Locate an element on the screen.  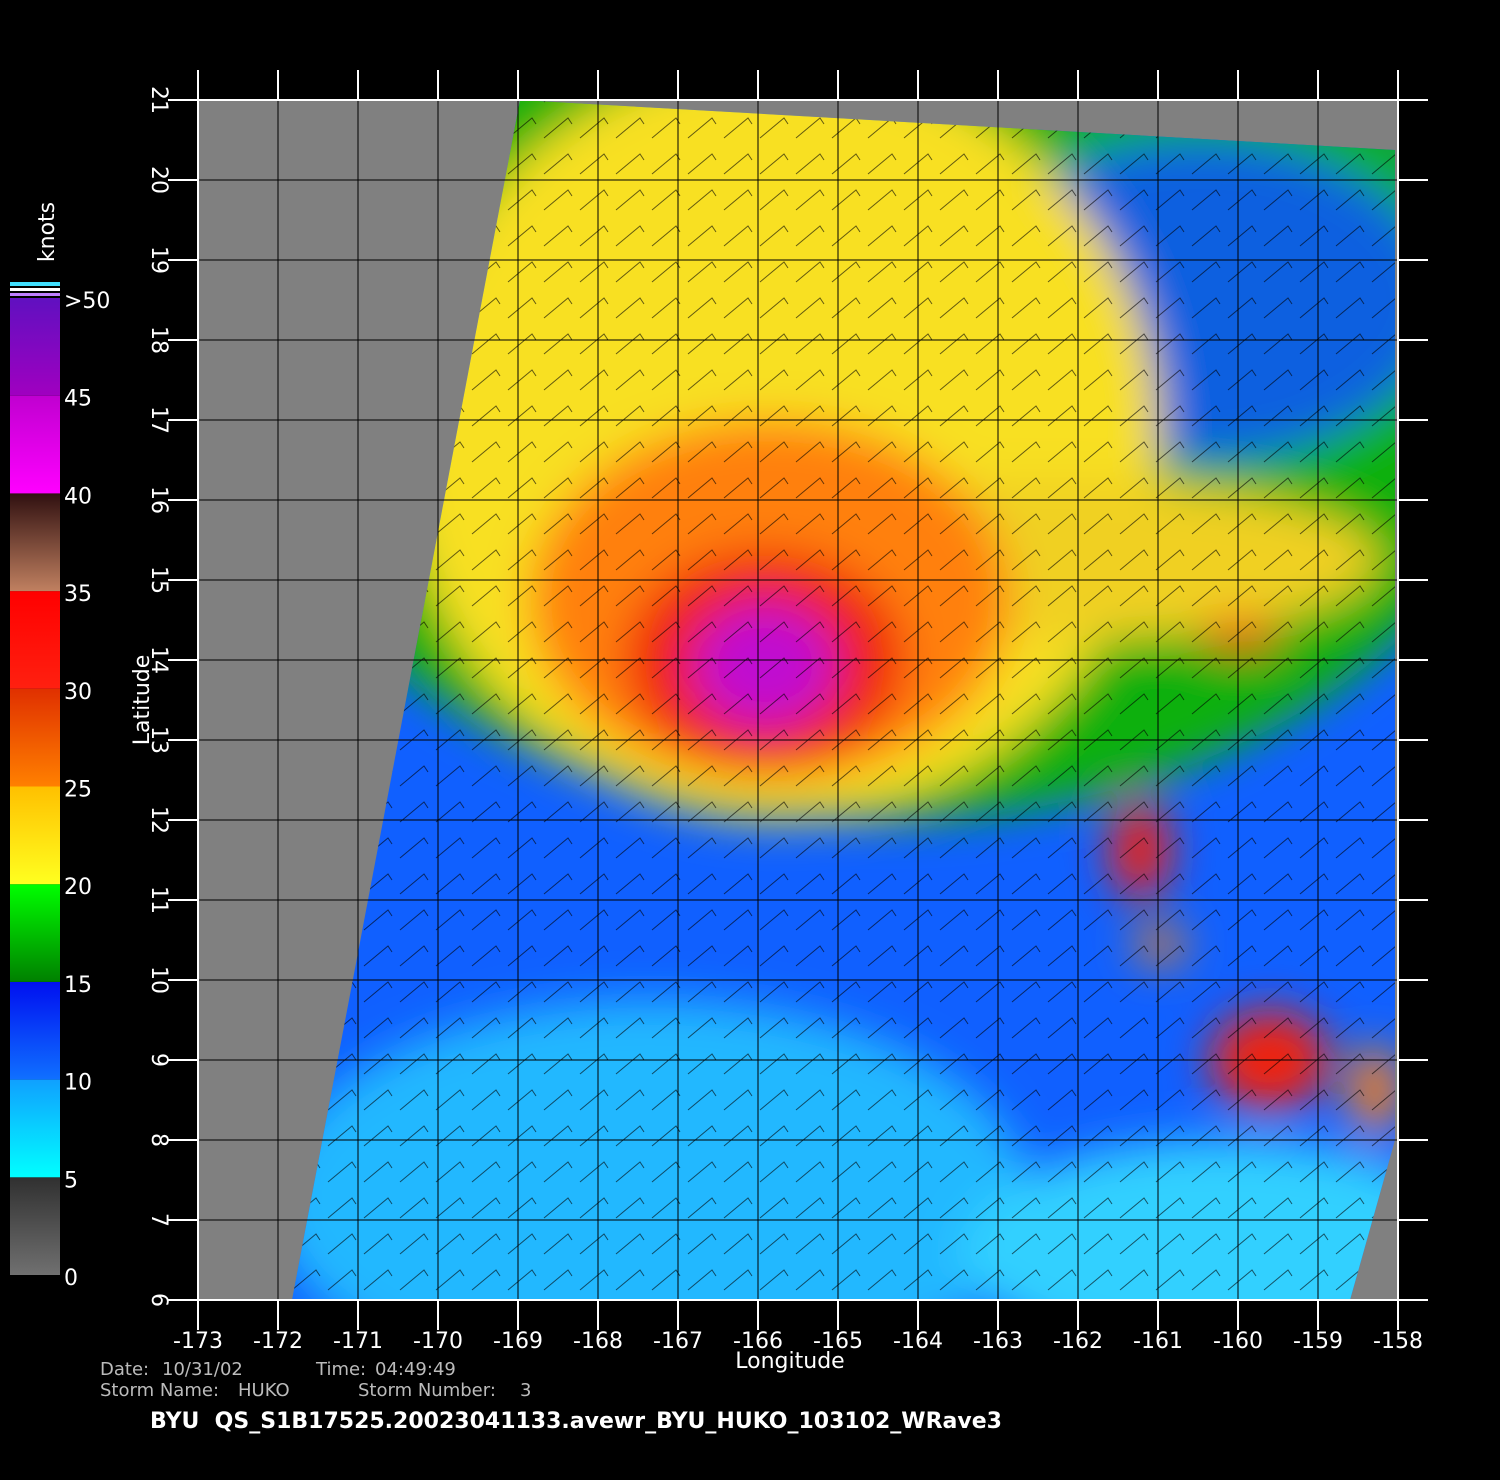
colorbar-label: 10 is located at coordinates (78, 1083).